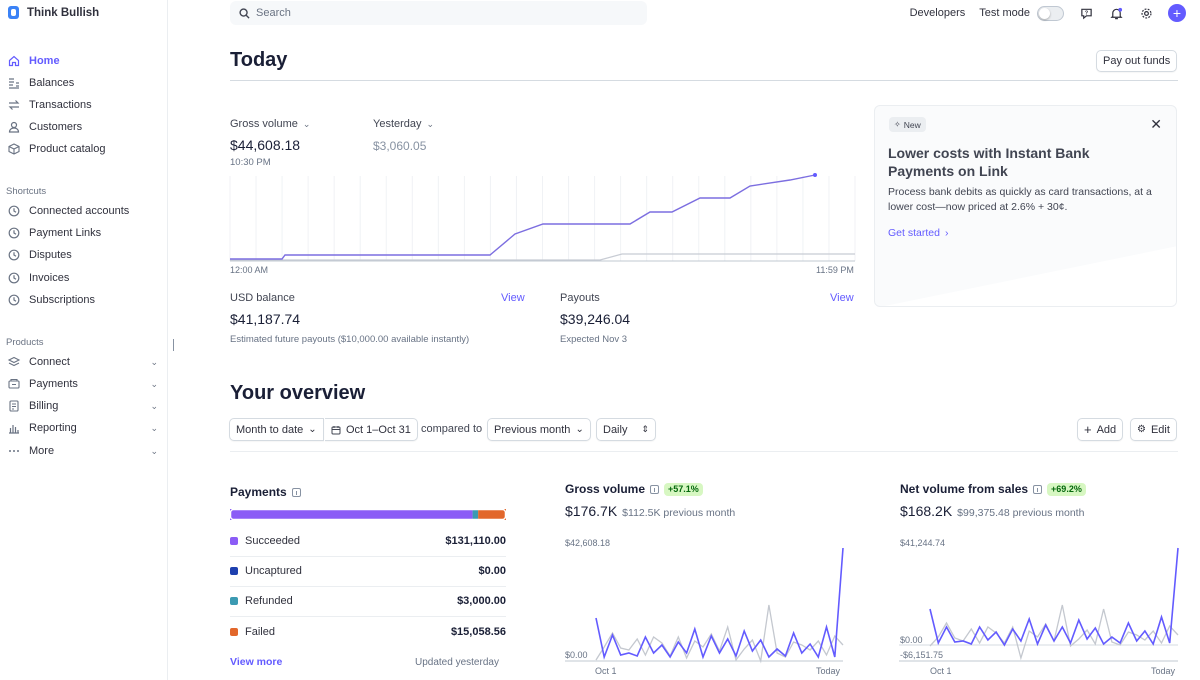 The height and width of the screenshot is (680, 1200). What do you see at coordinates (835, 270) in the screenshot?
I see `chart-end-time: 11:59 PM` at bounding box center [835, 270].